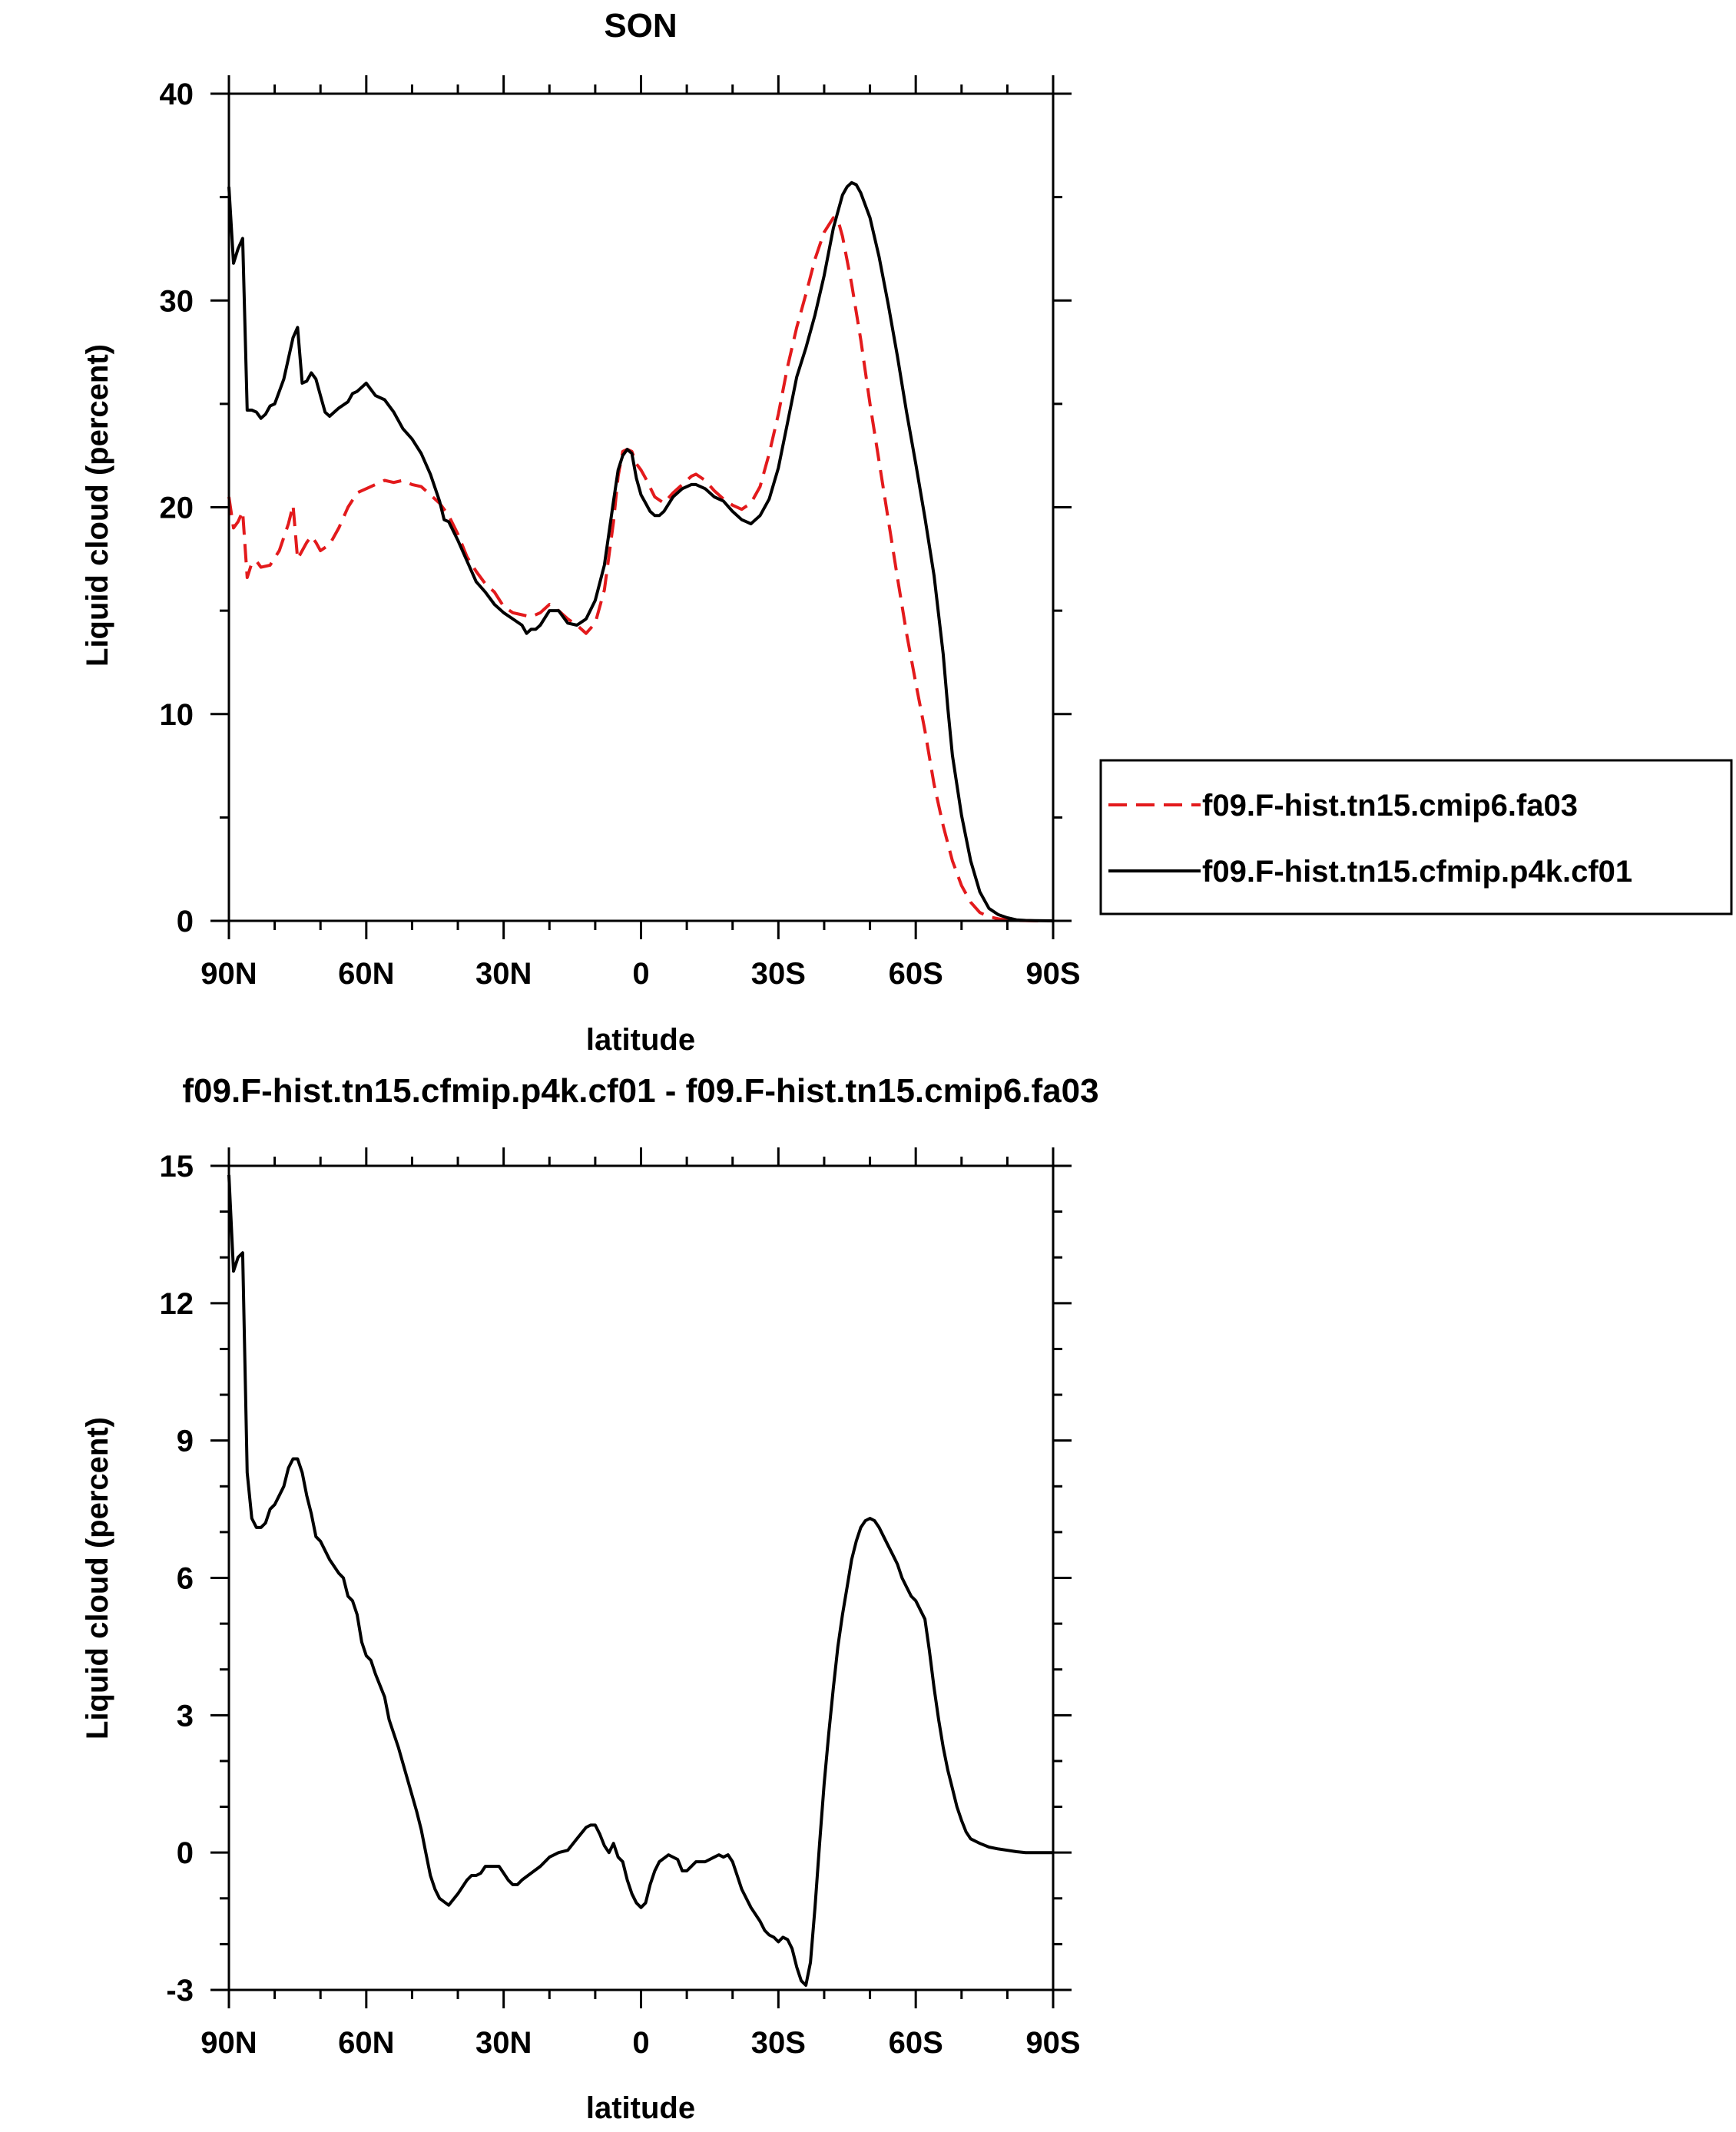 The image size is (1736, 2132). I want to click on bottom-x-tick-label: 60S, so click(916, 2043).